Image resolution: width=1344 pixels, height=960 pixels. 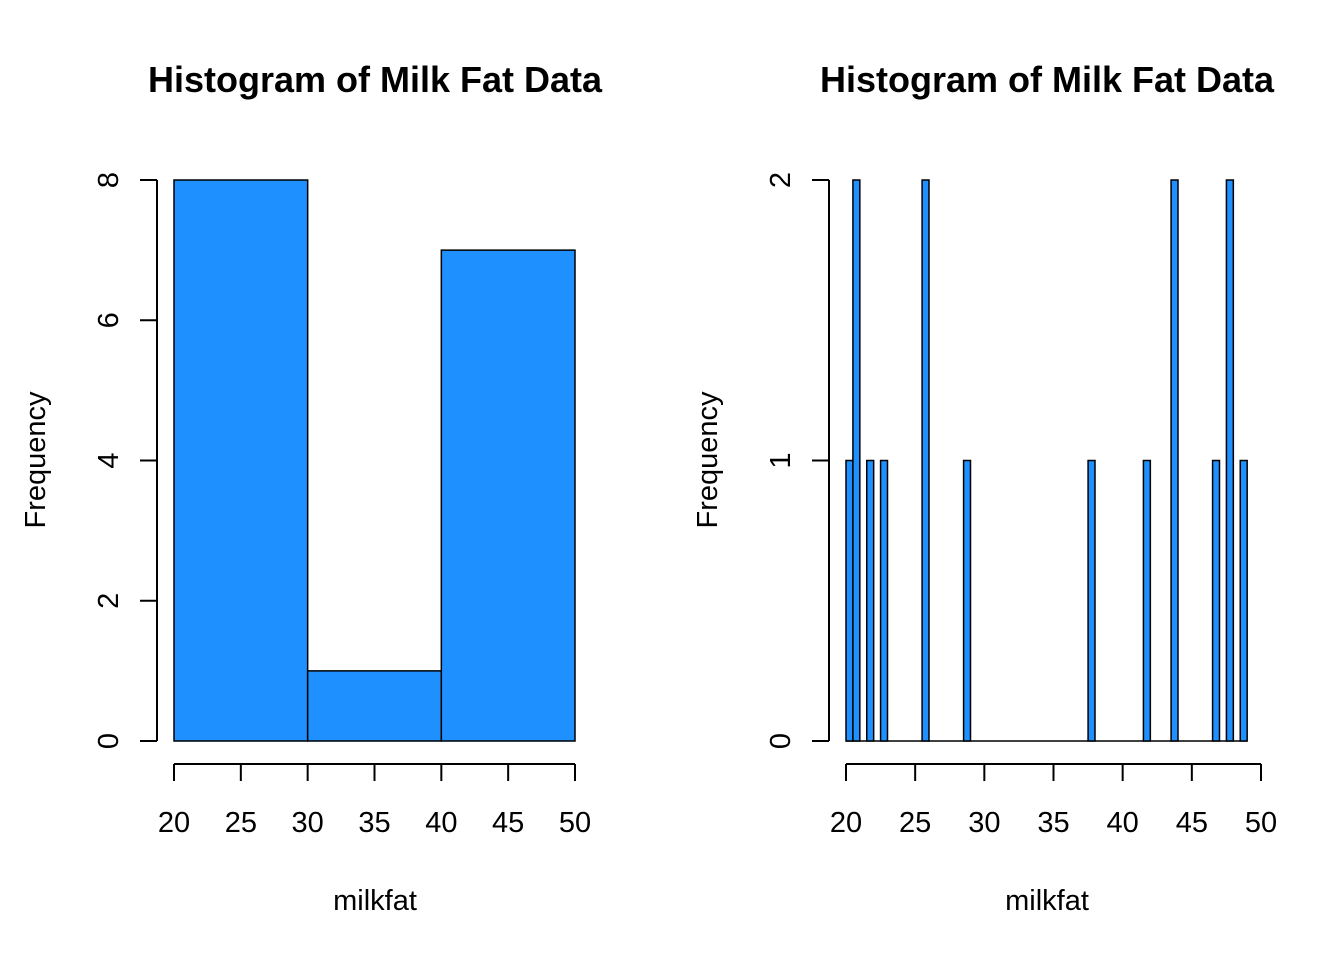 What do you see at coordinates (109, 320) in the screenshot?
I see `y-tick-label: 6` at bounding box center [109, 320].